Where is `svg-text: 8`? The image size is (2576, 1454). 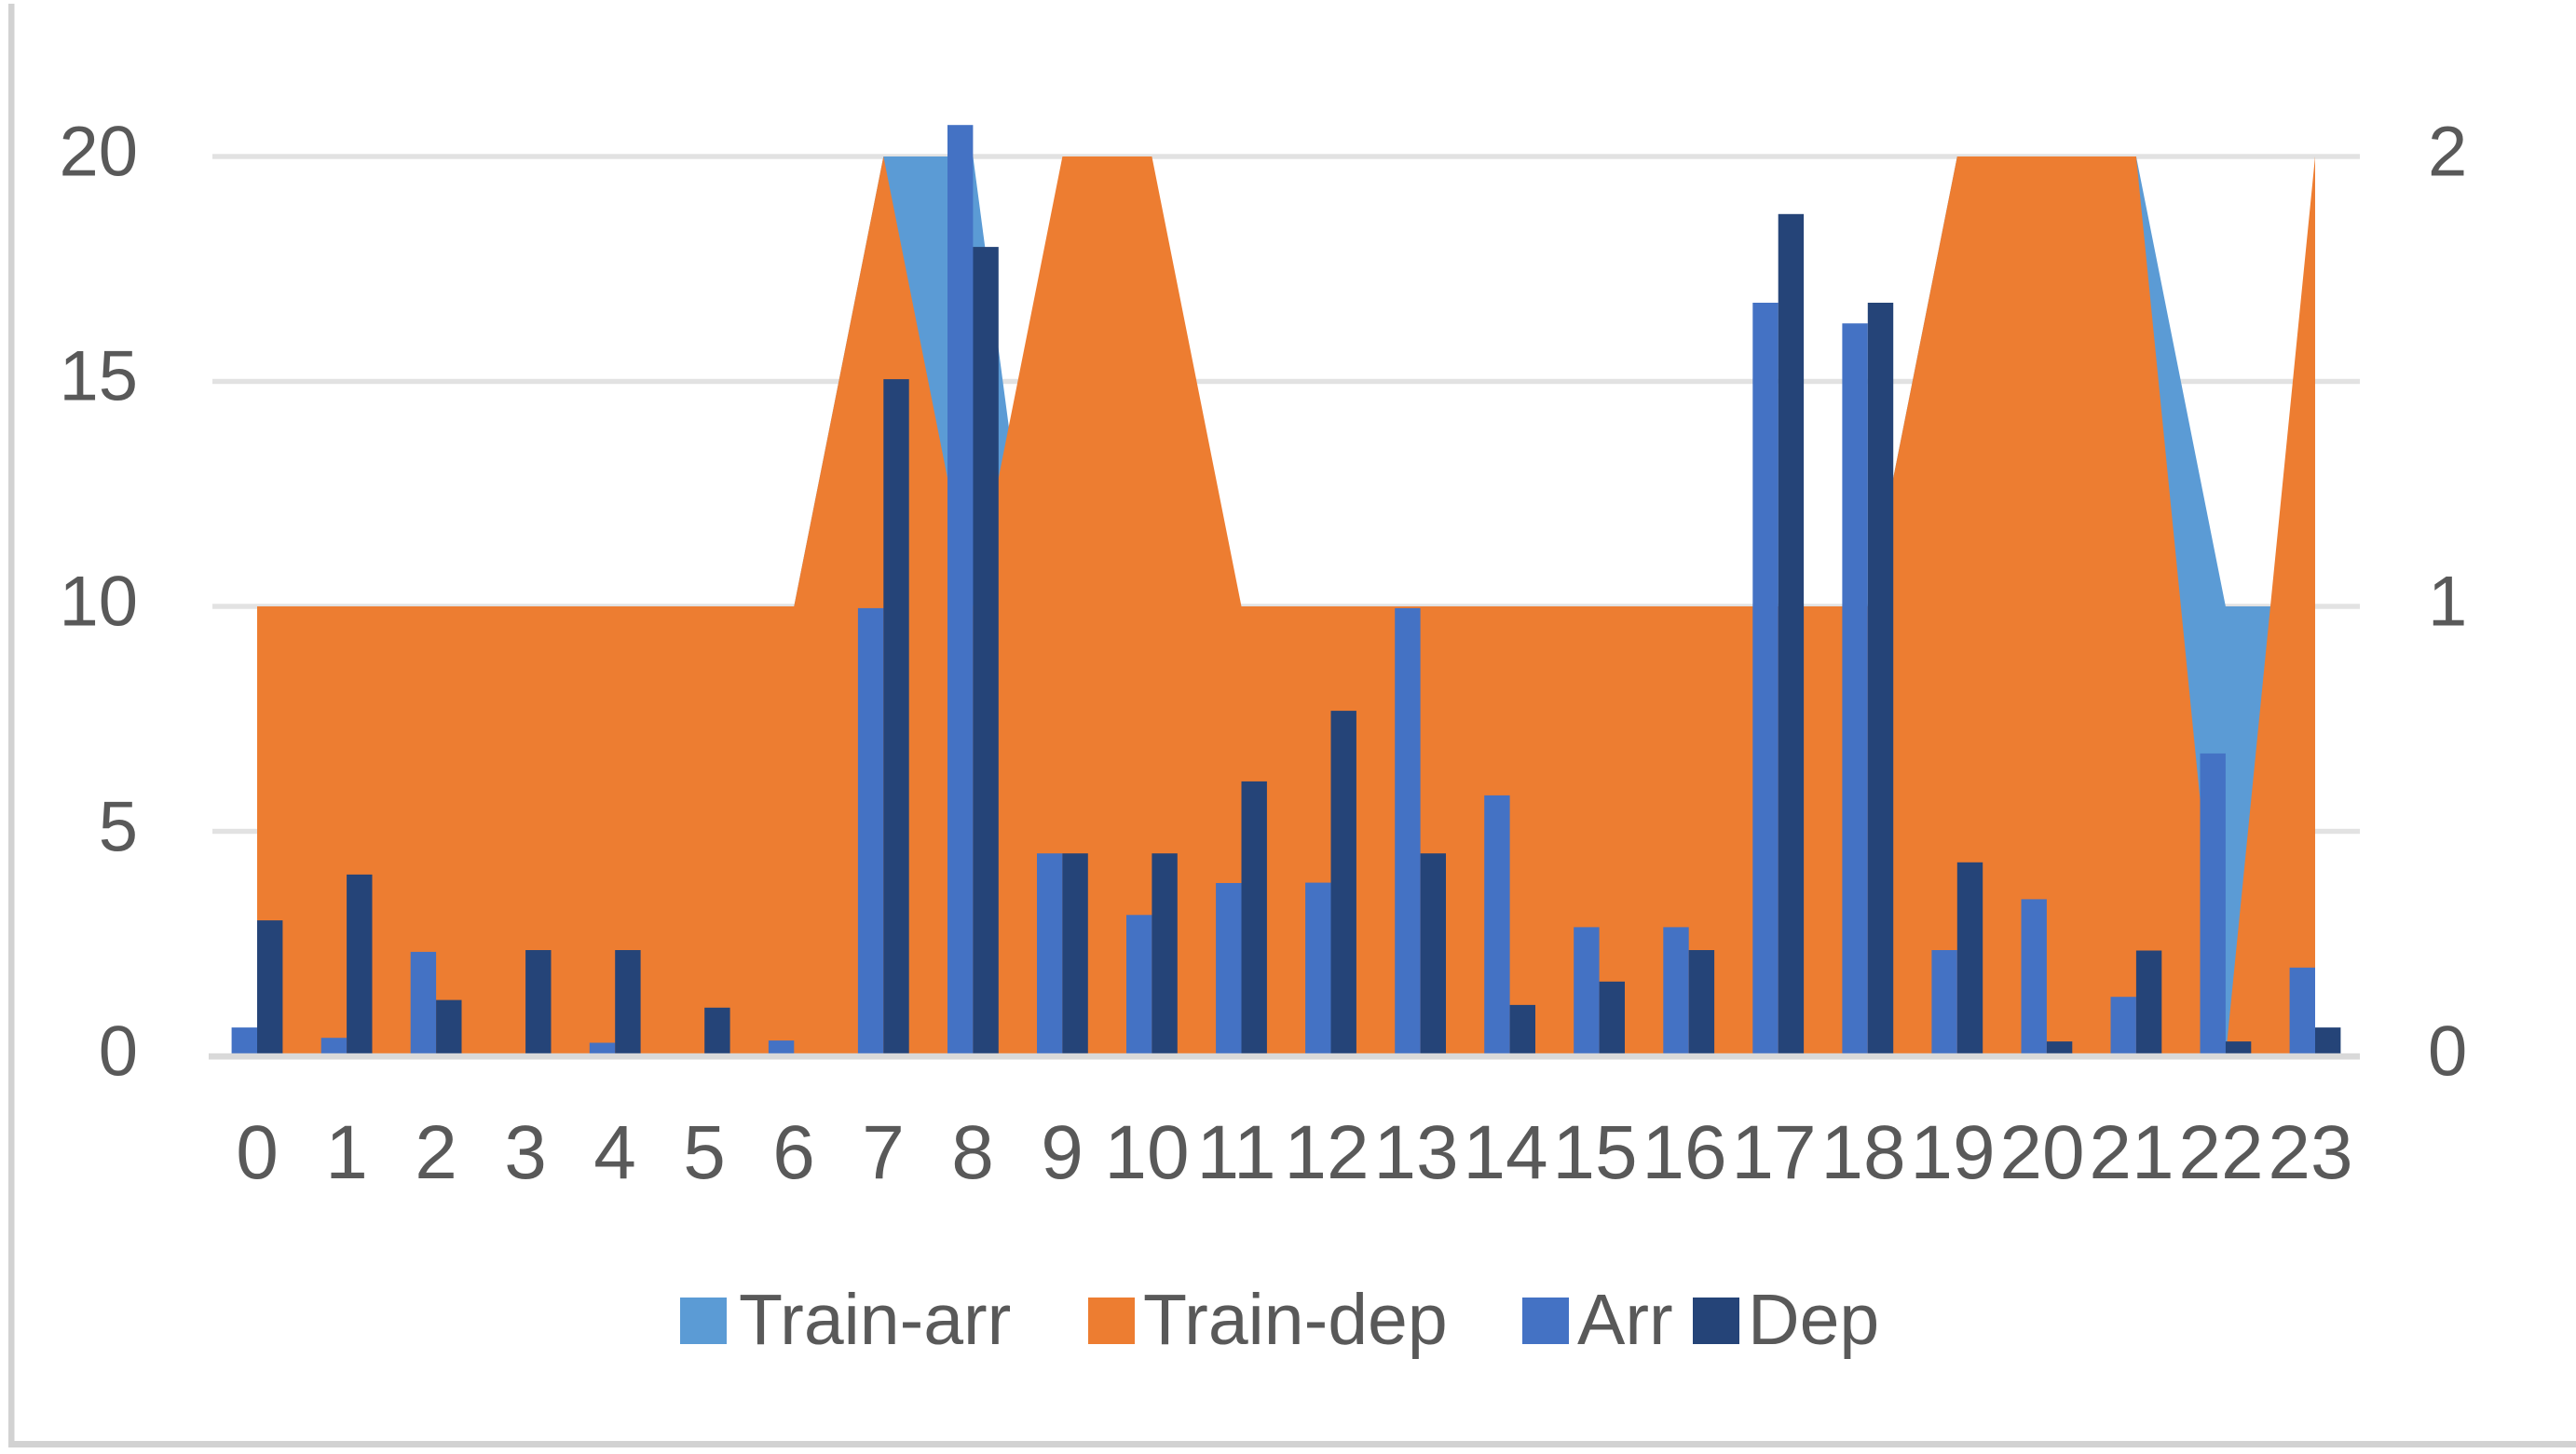
svg-text: 8 is located at coordinates (972, 1152).